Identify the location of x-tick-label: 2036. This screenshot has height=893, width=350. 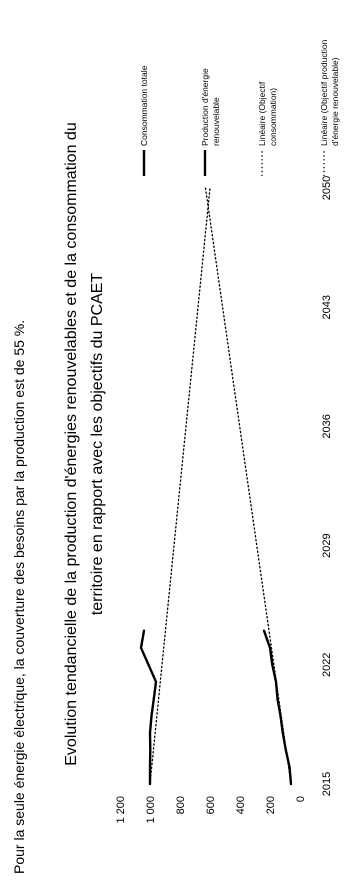
(327, 426).